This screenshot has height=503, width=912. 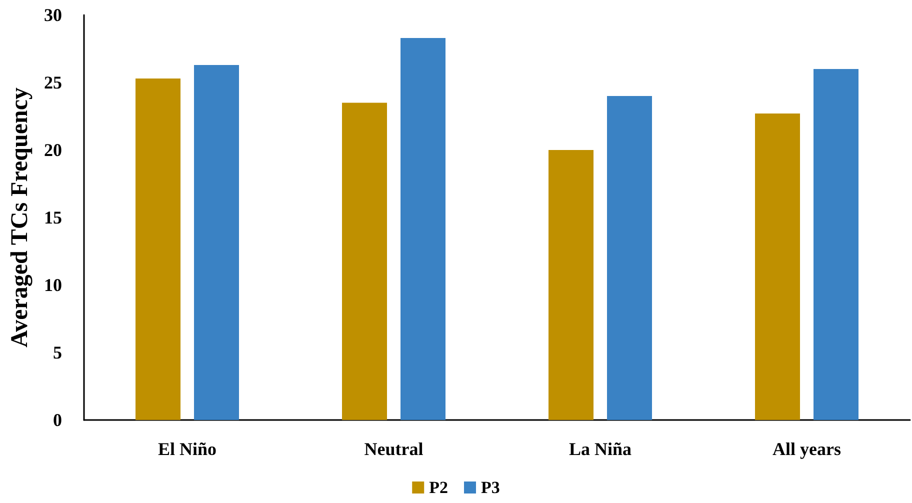 I want to click on y-tick-label: 30, so click(x=53, y=15).